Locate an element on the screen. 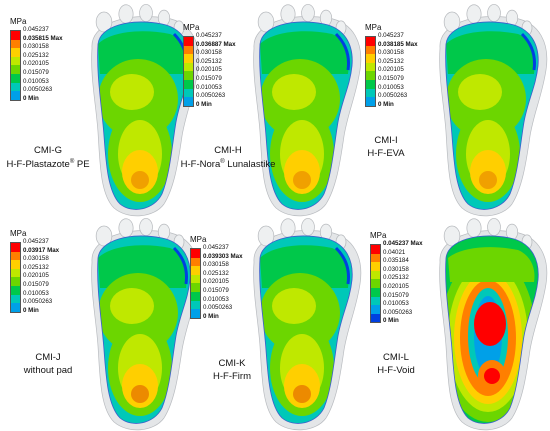 The height and width of the screenshot is (431, 550). caption-material: H-F-Void is located at coordinates (395, 371).